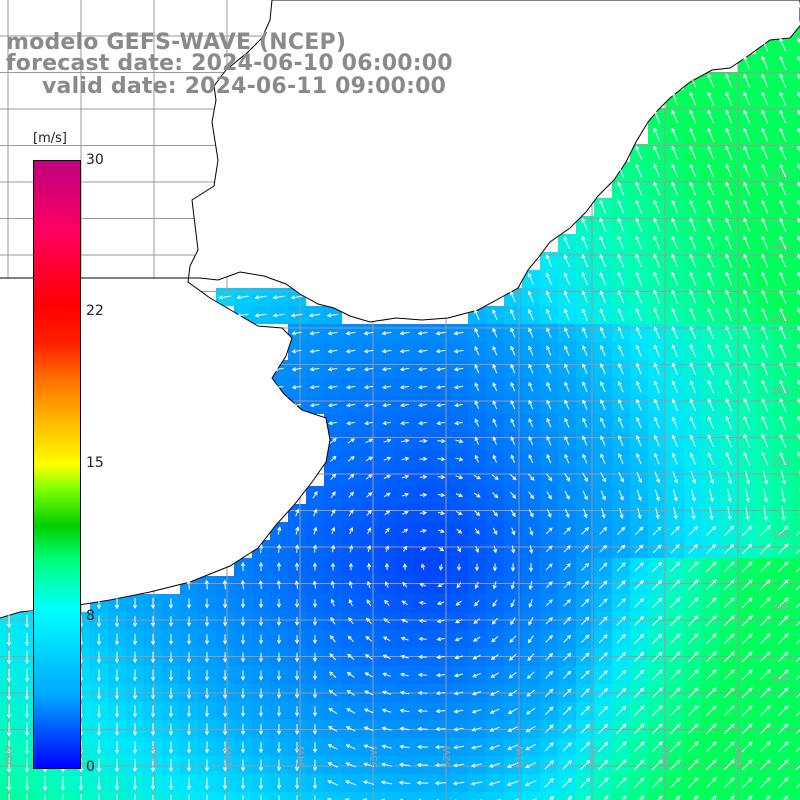 Image resolution: width=800 pixels, height=800 pixels. I want to click on lat-label: 40S, so click(780, 679).